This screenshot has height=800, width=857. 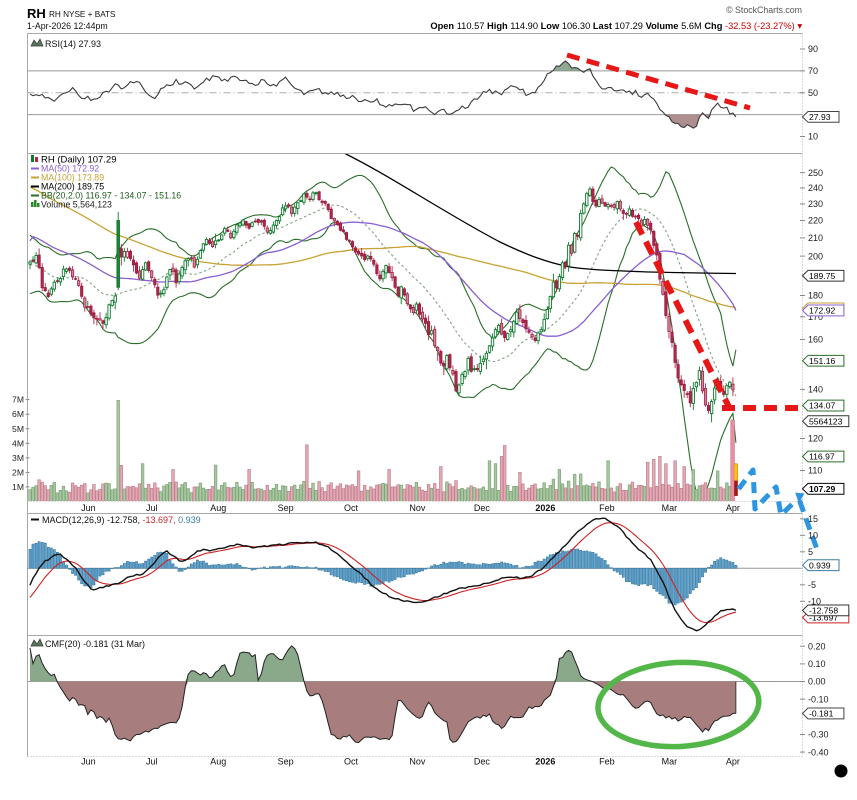 I want to click on svg-text: 160, so click(x=815, y=340).